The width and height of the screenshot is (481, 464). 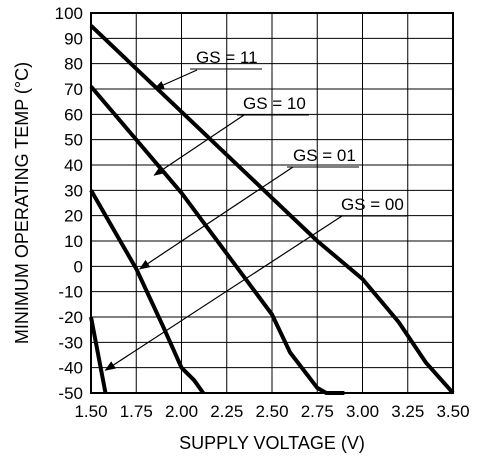 What do you see at coordinates (70, 317) in the screenshot?
I see `y-tick-label: -20` at bounding box center [70, 317].